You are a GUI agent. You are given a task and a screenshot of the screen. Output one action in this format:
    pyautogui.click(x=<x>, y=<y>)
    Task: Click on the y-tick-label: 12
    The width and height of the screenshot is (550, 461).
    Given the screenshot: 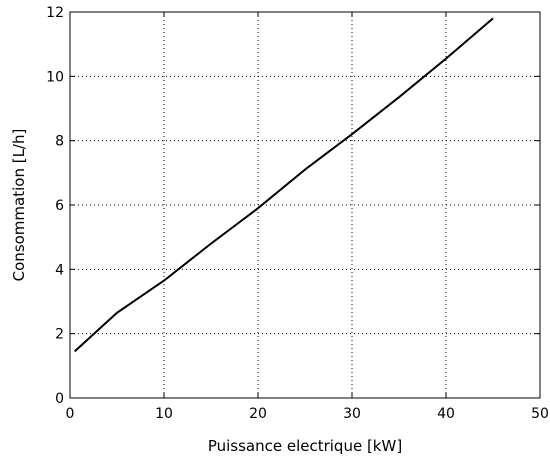 What is the action you would take?
    pyautogui.click(x=55, y=13)
    